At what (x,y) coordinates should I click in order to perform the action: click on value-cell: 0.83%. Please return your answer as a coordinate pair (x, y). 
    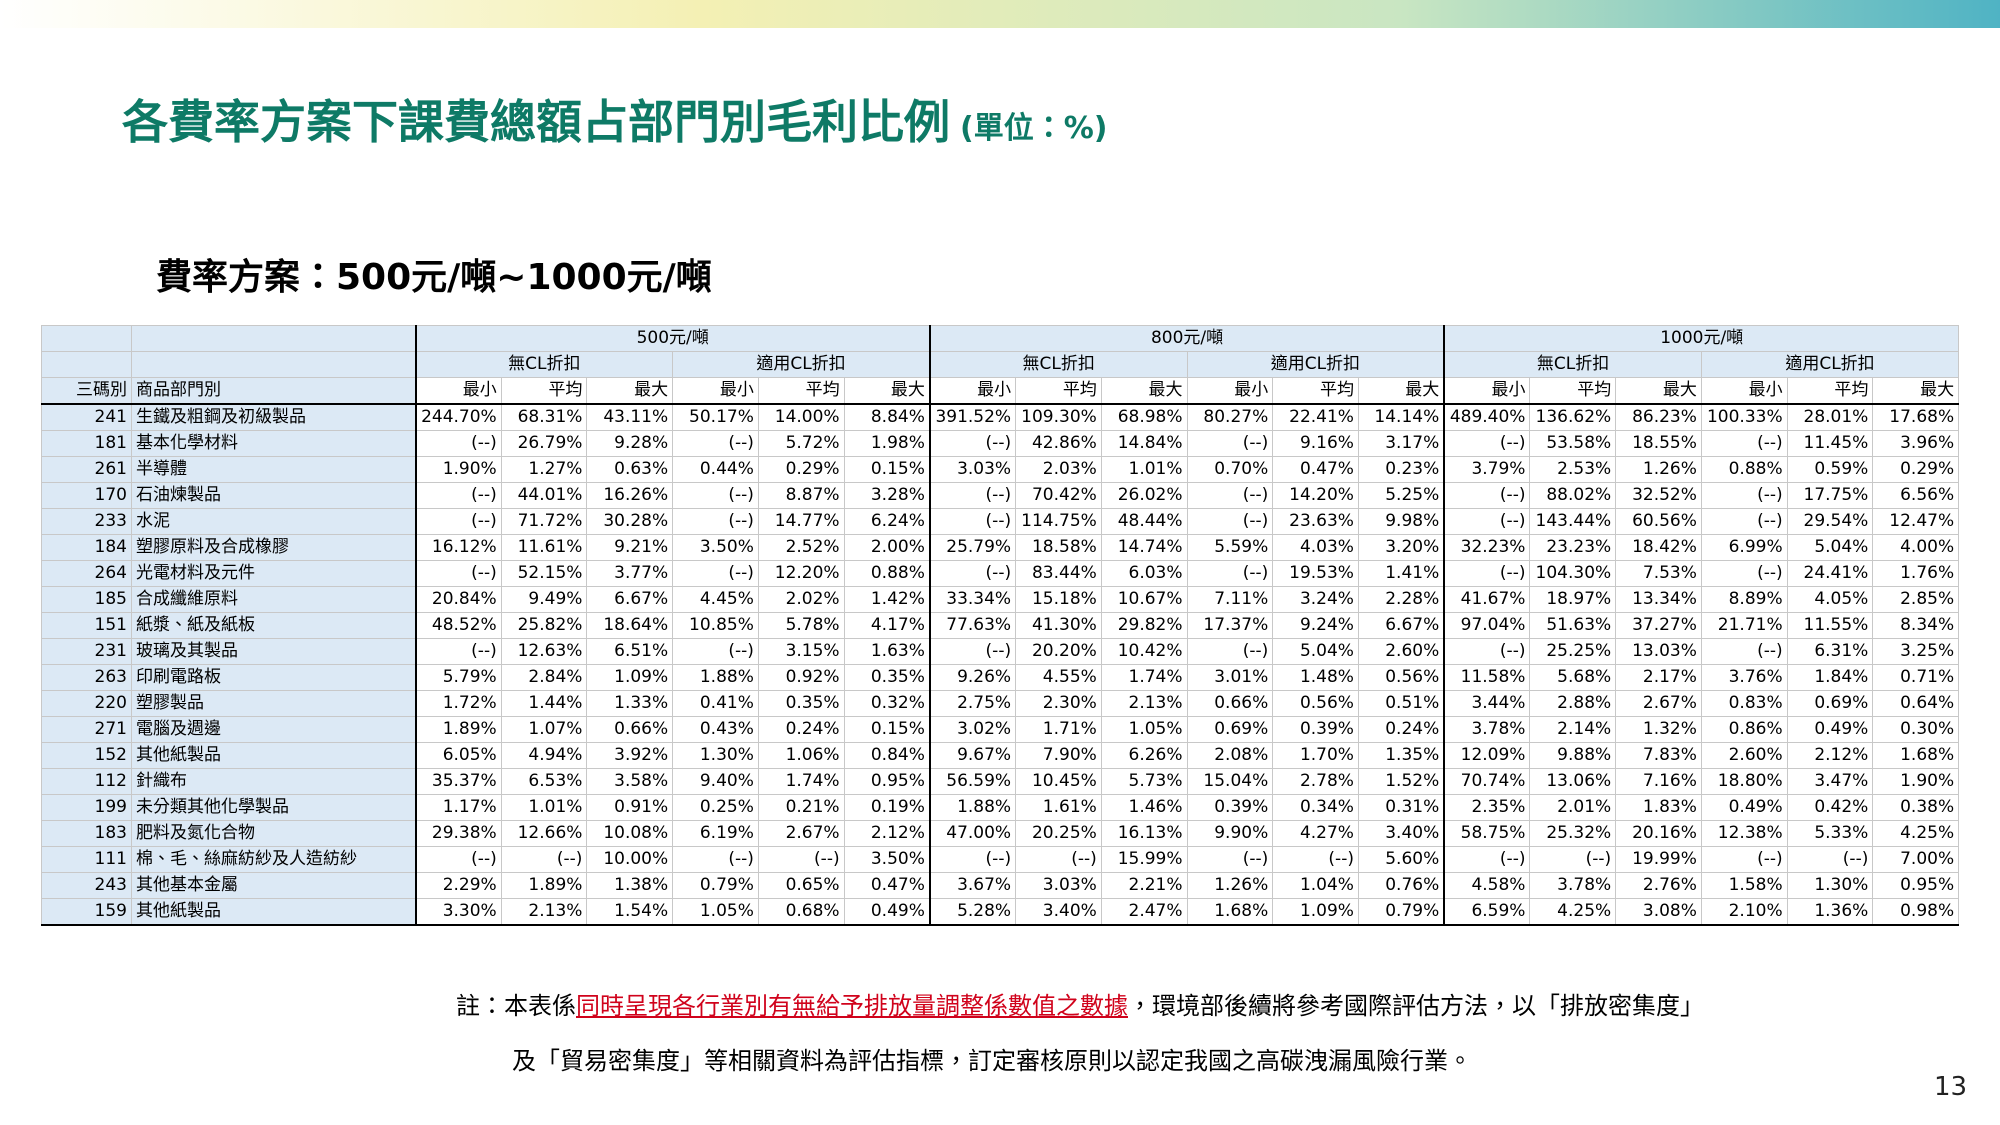
    Looking at the image, I should click on (1744, 703).